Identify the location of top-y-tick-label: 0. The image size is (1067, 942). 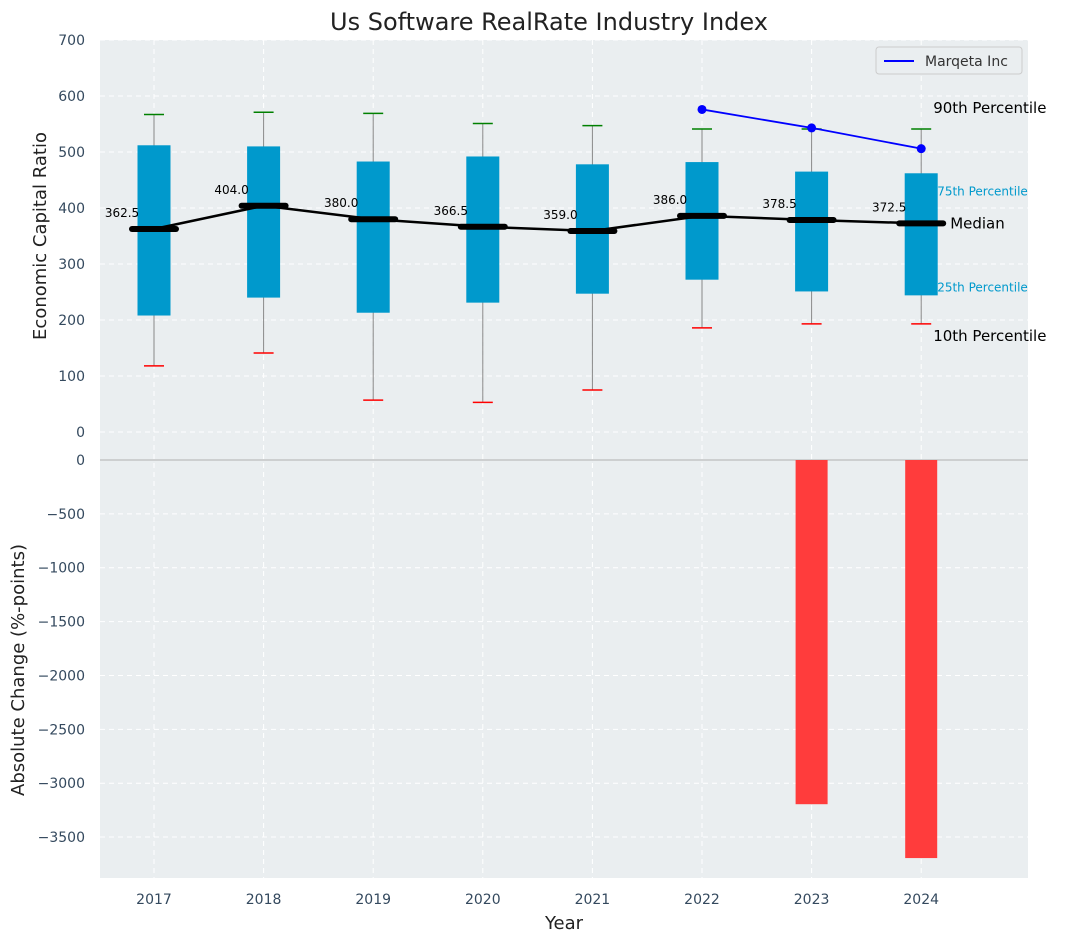
(80, 433).